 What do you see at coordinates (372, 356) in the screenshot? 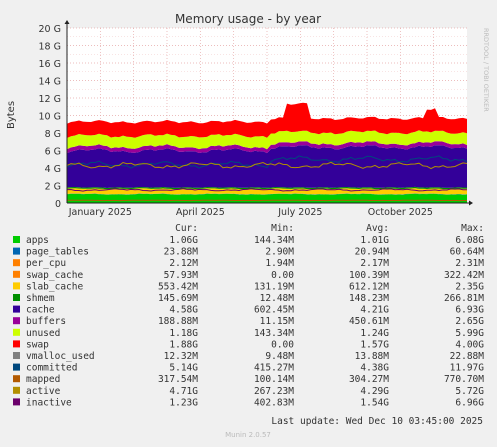
I see `legend-avg-vmalloc_used: 13.88M` at bounding box center [372, 356].